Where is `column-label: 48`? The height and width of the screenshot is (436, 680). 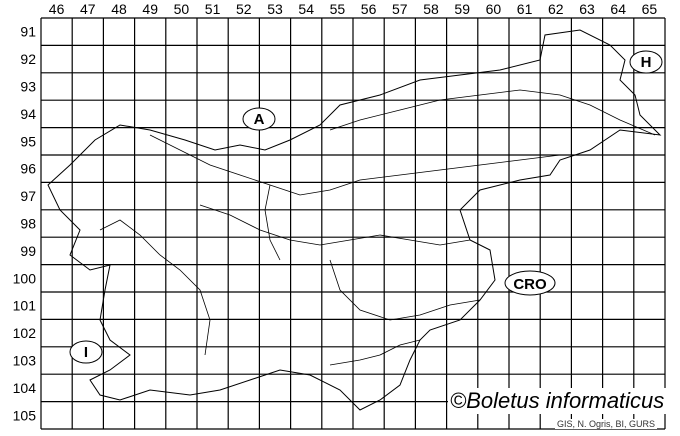 column-label: 48 is located at coordinates (119, 9).